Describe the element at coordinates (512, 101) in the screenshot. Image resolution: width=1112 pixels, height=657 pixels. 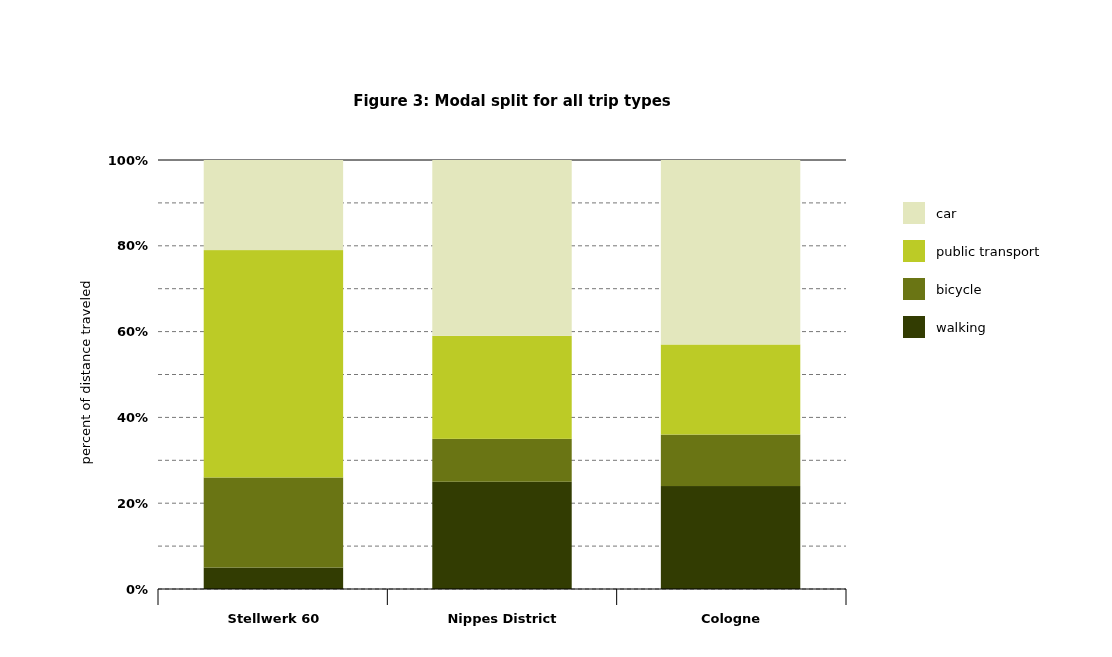
I see `chart-title: Figure 3: Modal split for all trip types` at that location.